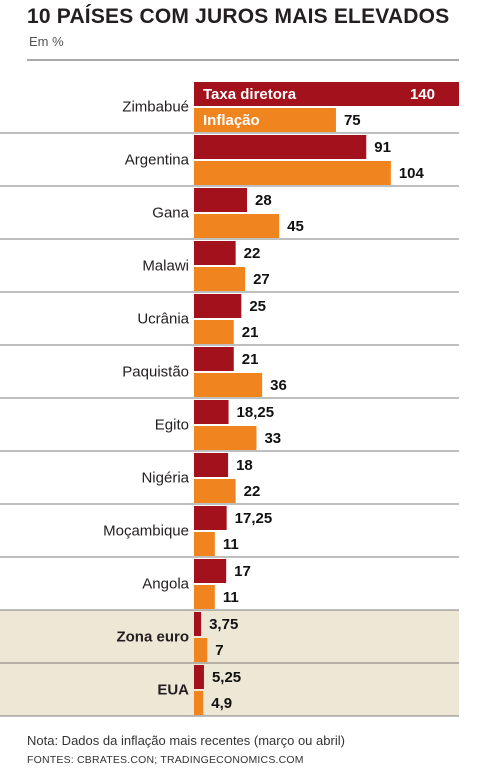 The width and height of the screenshot is (495, 775). Describe the element at coordinates (215, 491) in the screenshot. I see `inflacao-bar-nigeria` at that location.